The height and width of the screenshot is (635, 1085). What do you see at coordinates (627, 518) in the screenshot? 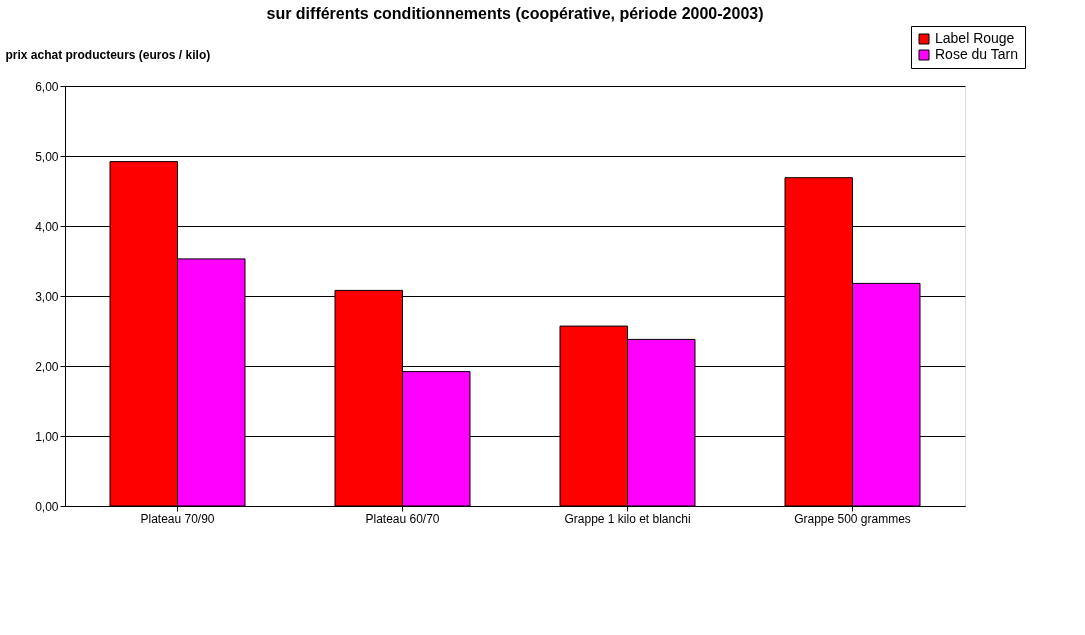
I see `x-tick-label: Grappe 1 kilo et blanchi` at bounding box center [627, 518].